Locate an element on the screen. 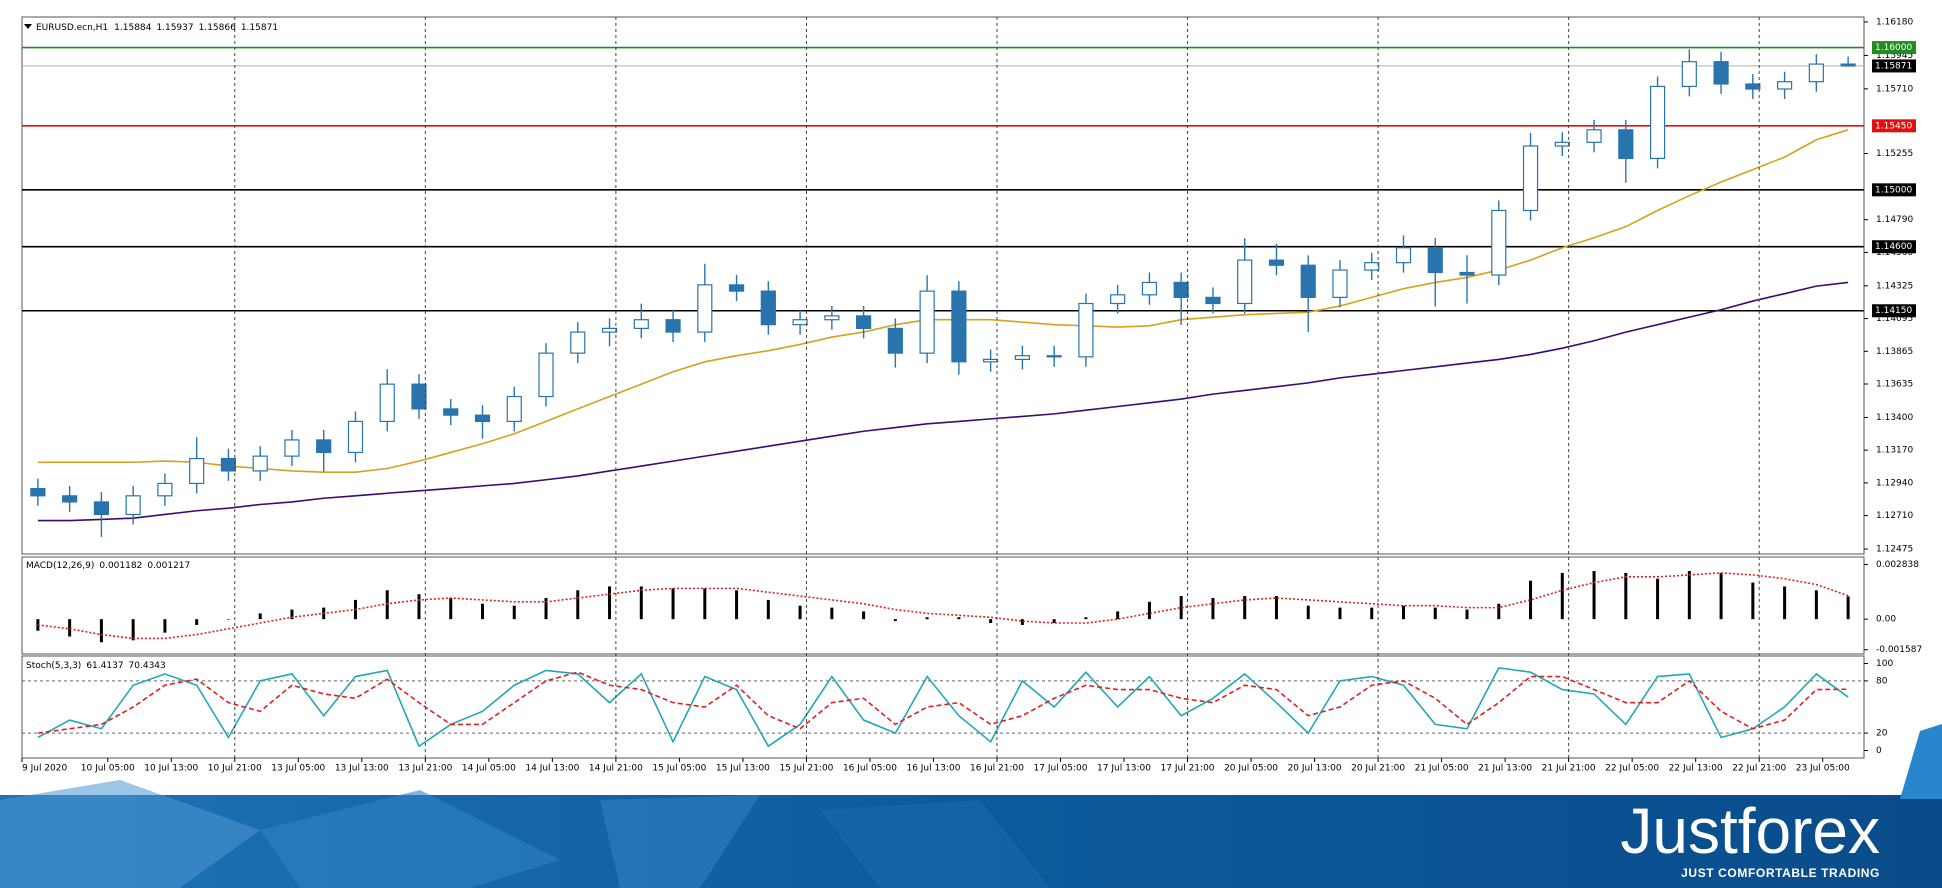  high: 1.15937 is located at coordinates (174, 28).